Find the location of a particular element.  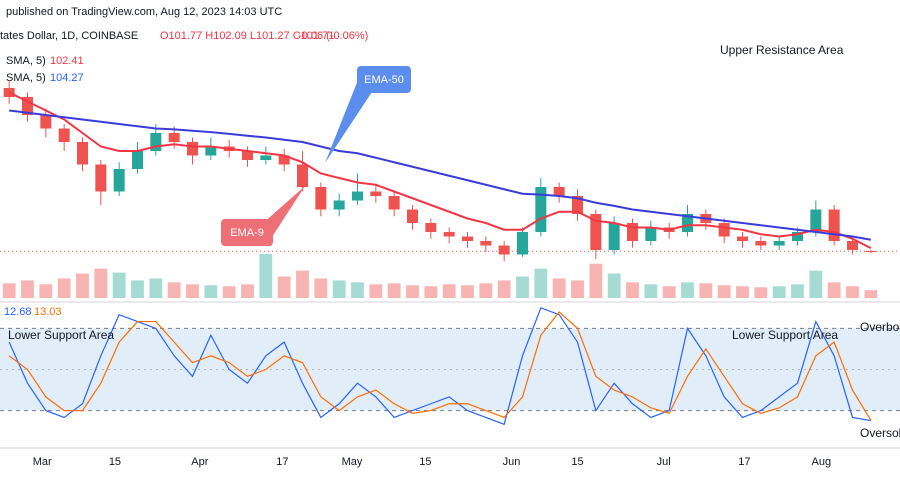

overbought-label: Overbought is located at coordinates (880, 327).